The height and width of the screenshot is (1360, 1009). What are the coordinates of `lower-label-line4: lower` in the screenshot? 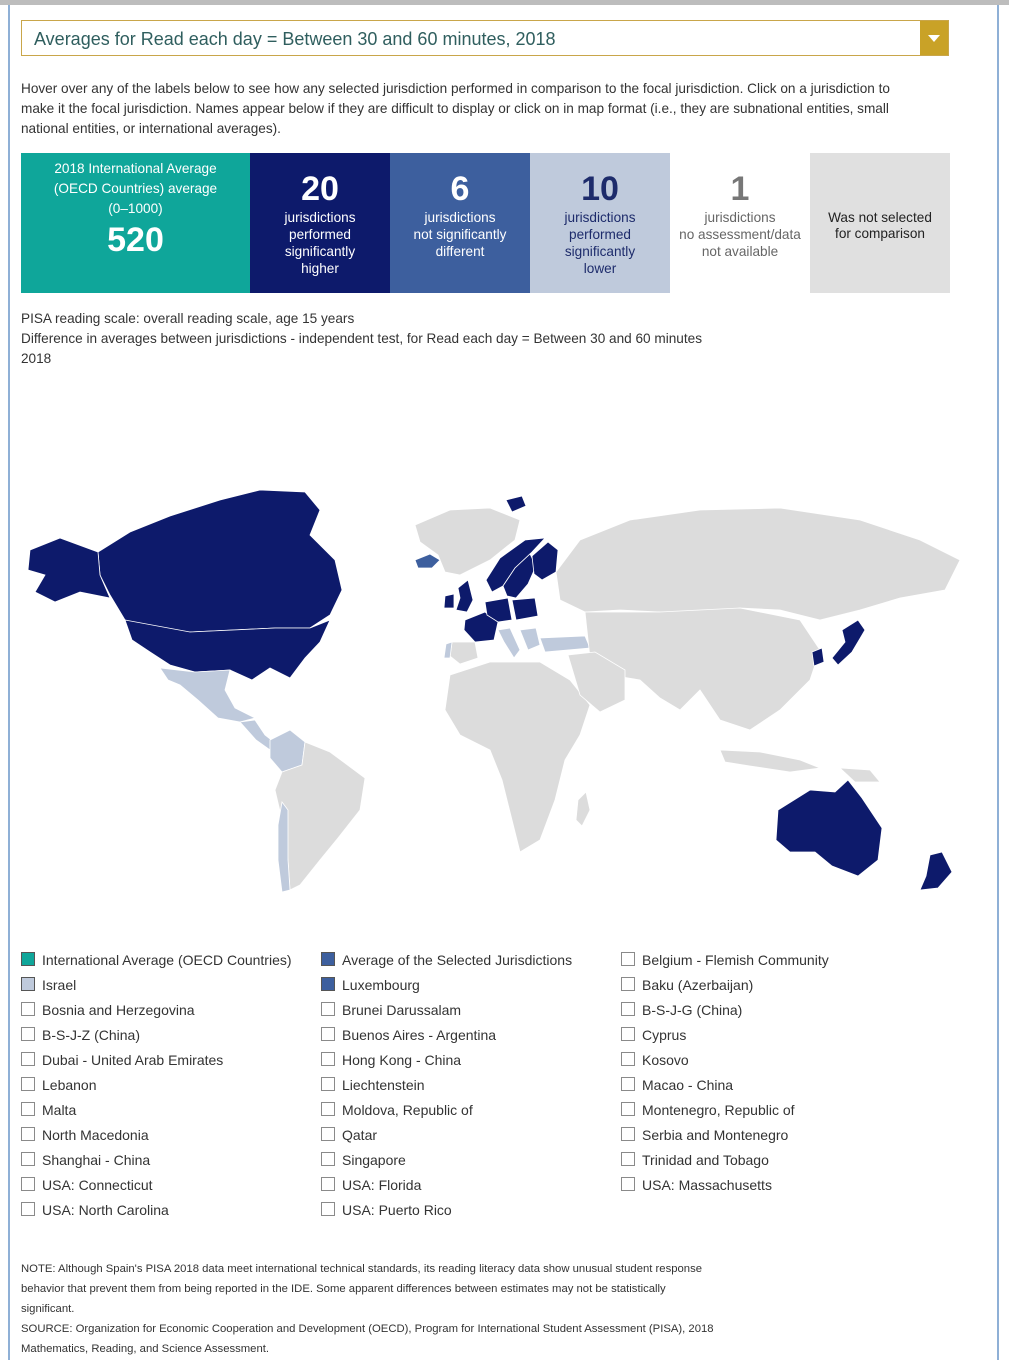 It's located at (600, 268).